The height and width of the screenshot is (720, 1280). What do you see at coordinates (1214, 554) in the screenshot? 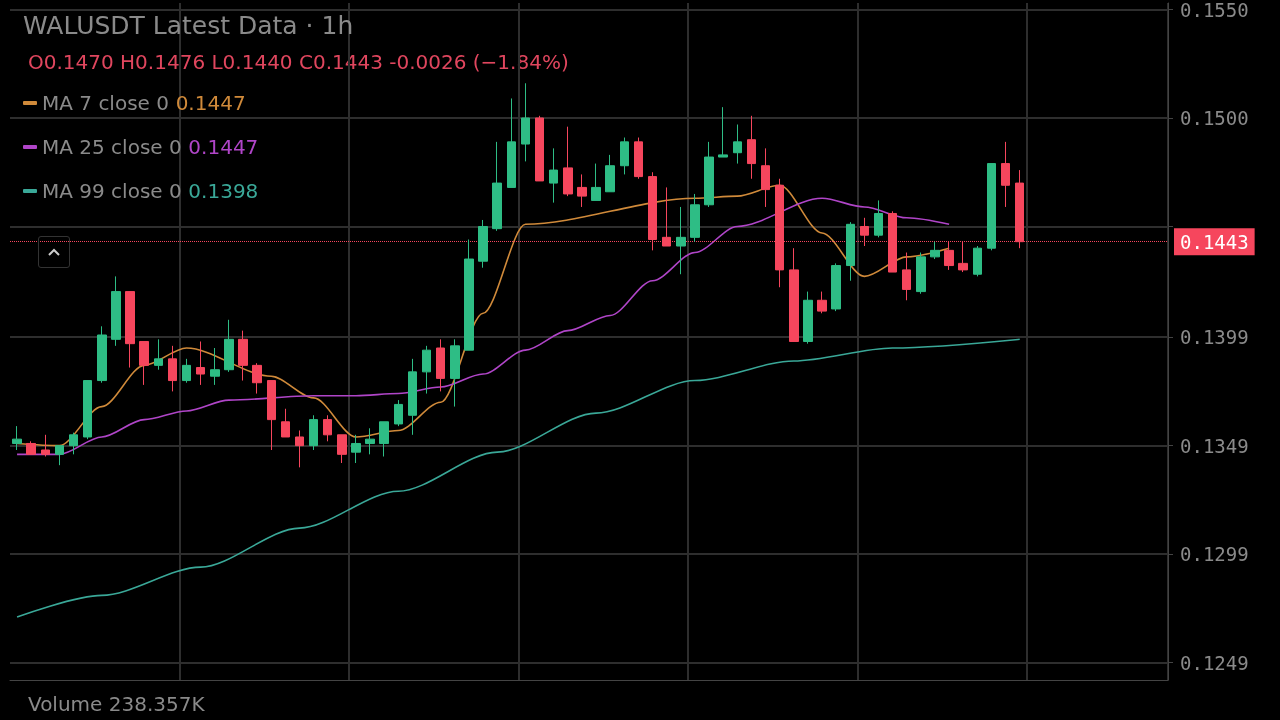
I see `y-tick-label: 0.1299` at bounding box center [1214, 554].